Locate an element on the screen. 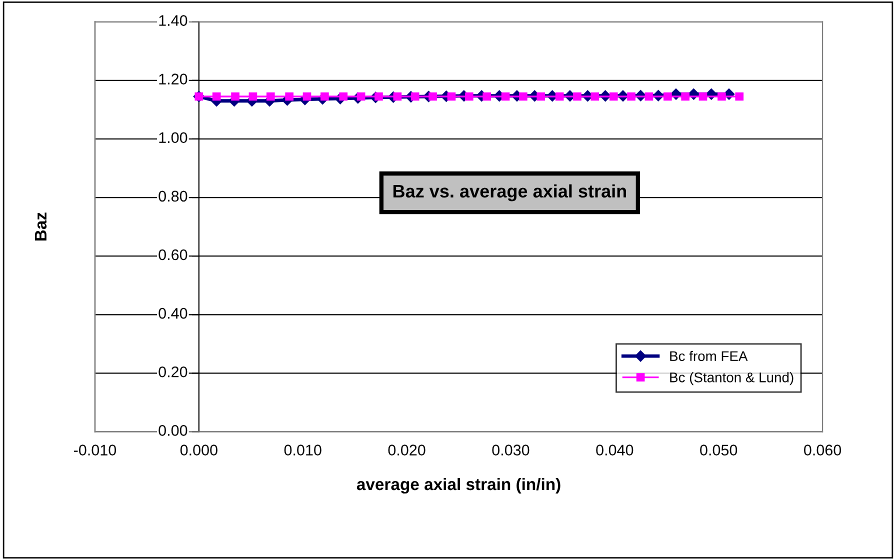  x-tick-label: 0.040 is located at coordinates (615, 450).